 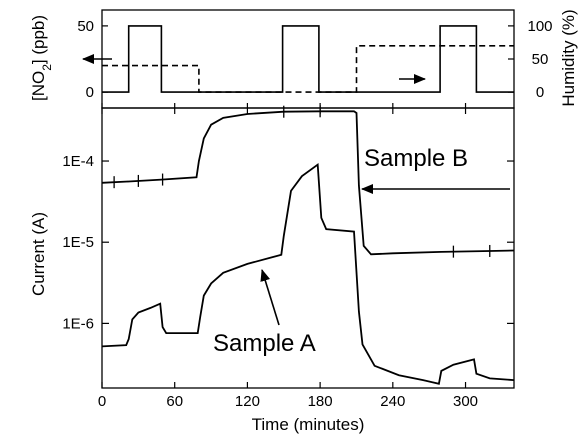 What do you see at coordinates (465, 401) in the screenshot?
I see `bottom-x-tick-label: 300` at bounding box center [465, 401].